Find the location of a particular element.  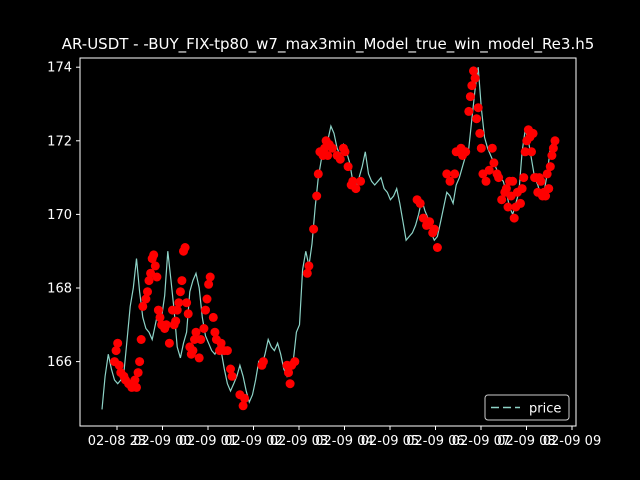

x-tick-label: 02-09 08 is located at coordinates (526, 441).